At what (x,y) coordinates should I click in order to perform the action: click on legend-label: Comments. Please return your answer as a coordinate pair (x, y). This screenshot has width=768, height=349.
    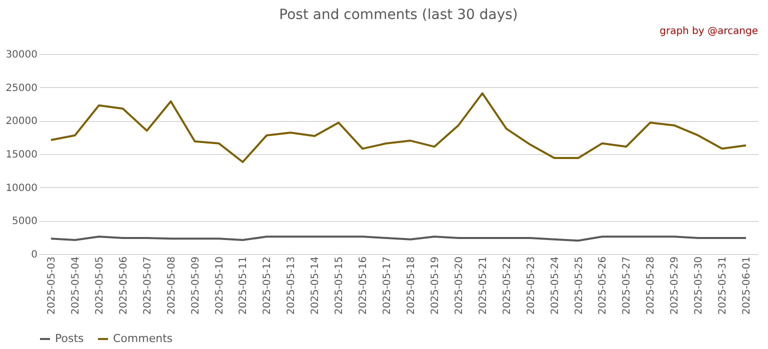
    Looking at the image, I should click on (143, 338).